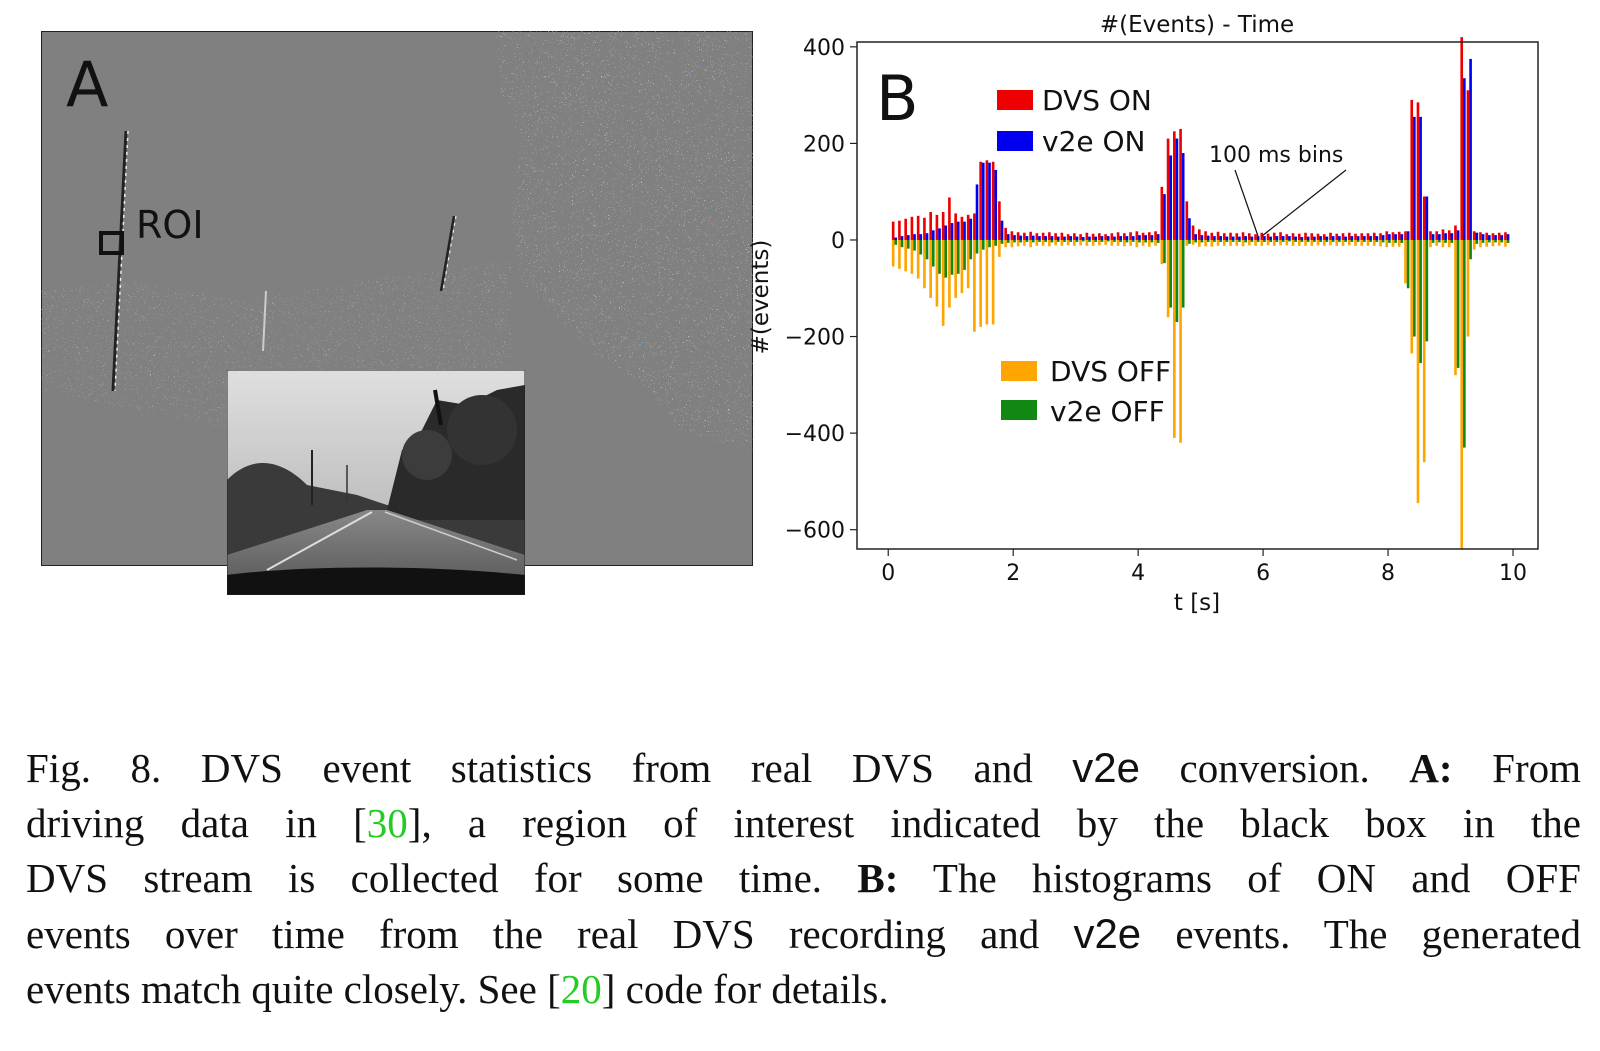 The height and width of the screenshot is (1051, 1600). I want to click on legend-swatch-v2e-off, so click(1019, 410).